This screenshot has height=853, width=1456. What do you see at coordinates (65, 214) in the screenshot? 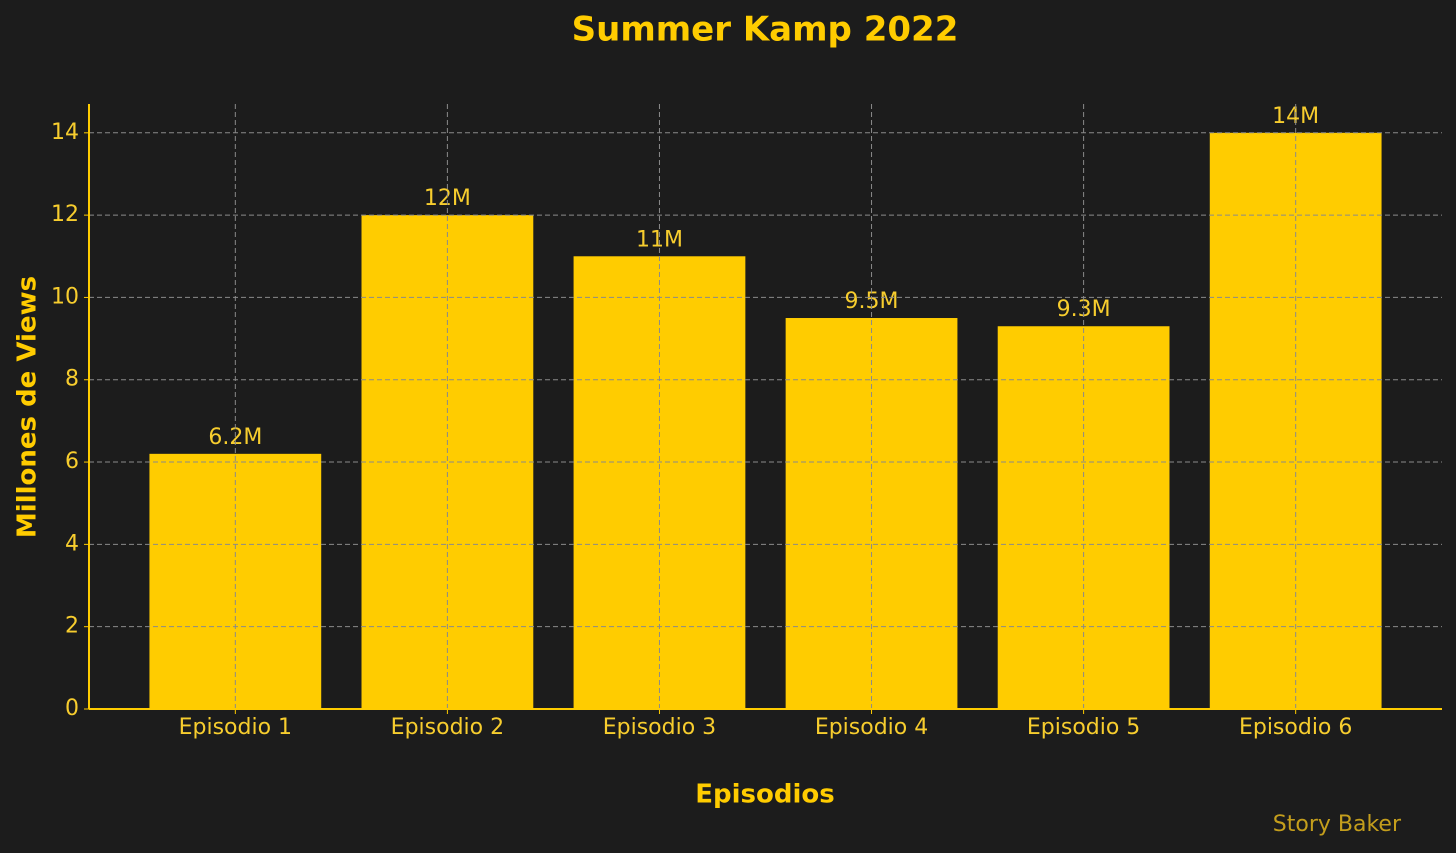
I see `y-tick-label: 12` at bounding box center [65, 214].